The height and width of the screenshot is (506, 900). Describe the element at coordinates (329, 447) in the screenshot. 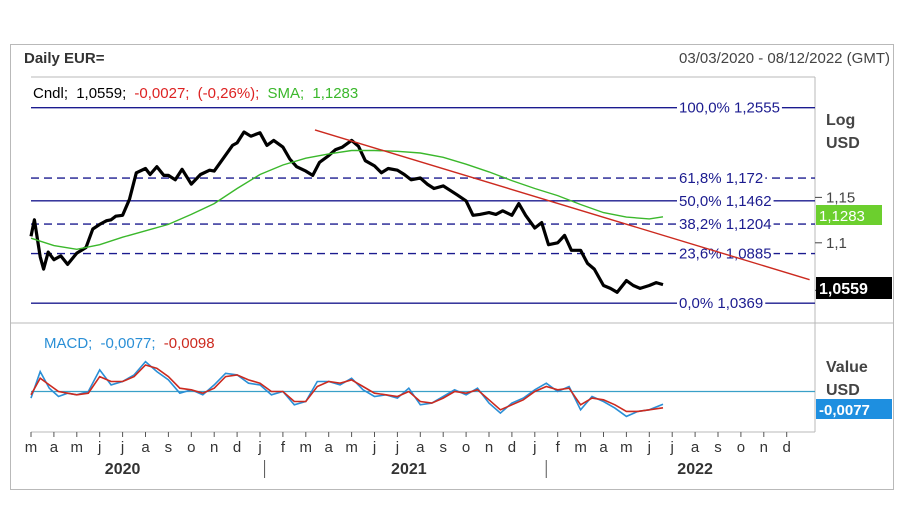

I see `month-label-13: a` at that location.